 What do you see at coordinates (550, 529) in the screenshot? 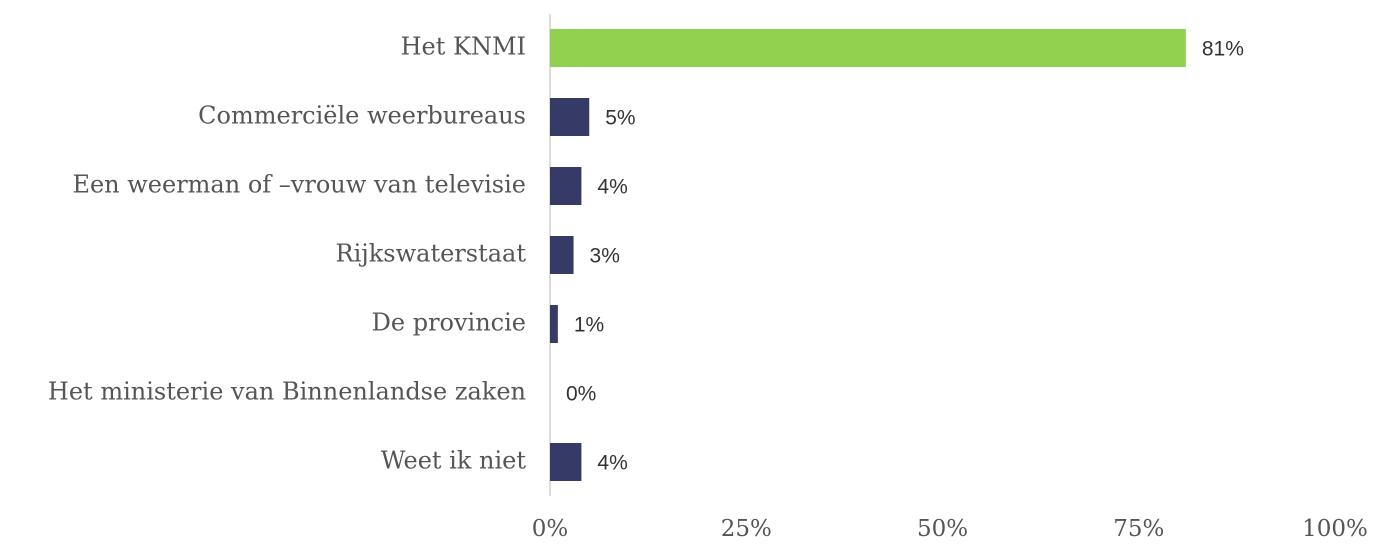
I see `x-tick-label: 0%` at bounding box center [550, 529].